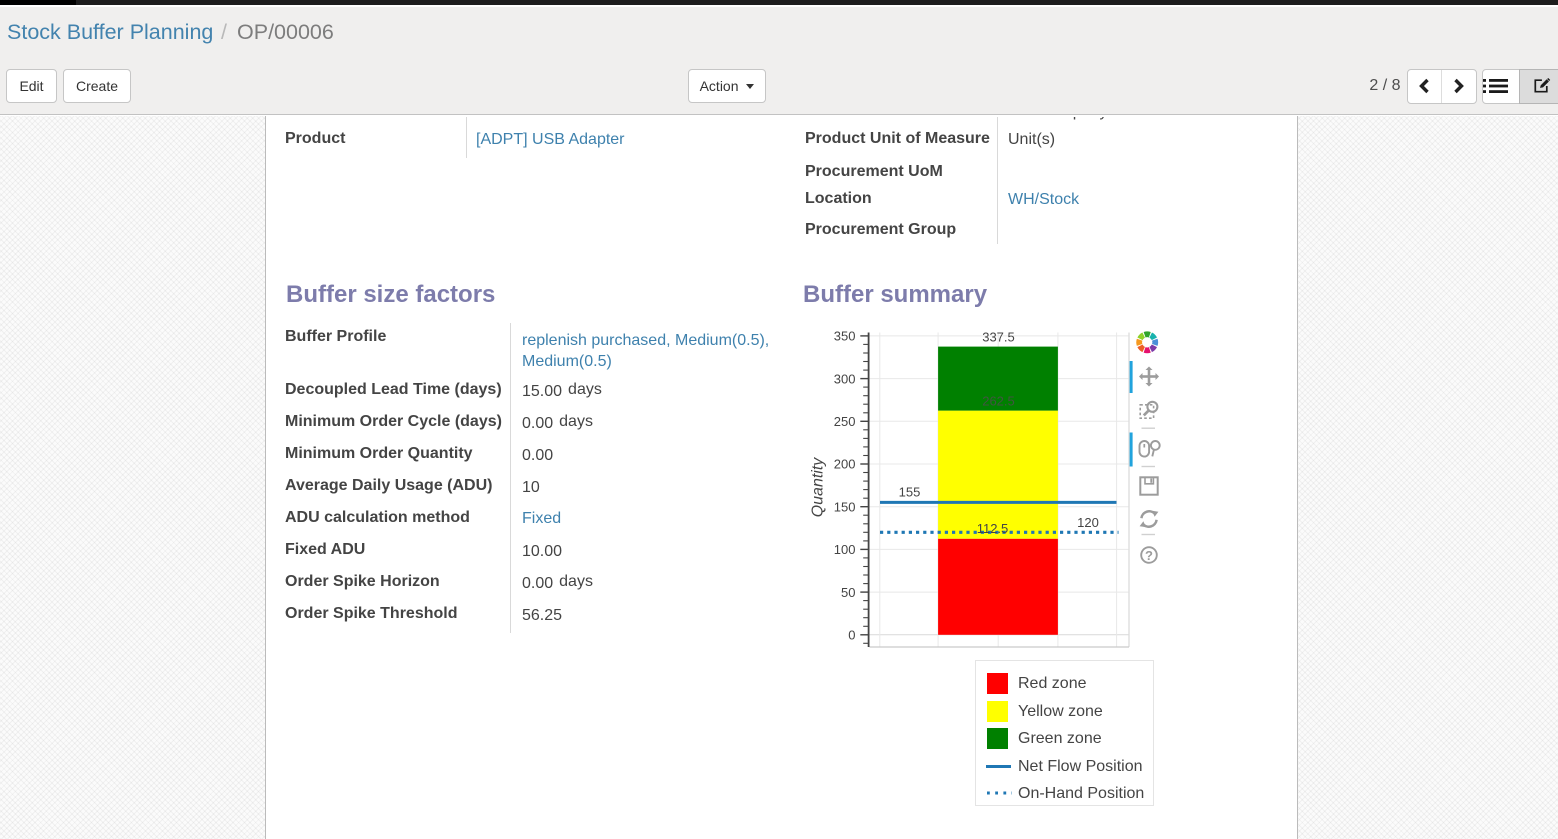  Describe the element at coordinates (845, 464) in the screenshot. I see `svg-text: 200` at that location.